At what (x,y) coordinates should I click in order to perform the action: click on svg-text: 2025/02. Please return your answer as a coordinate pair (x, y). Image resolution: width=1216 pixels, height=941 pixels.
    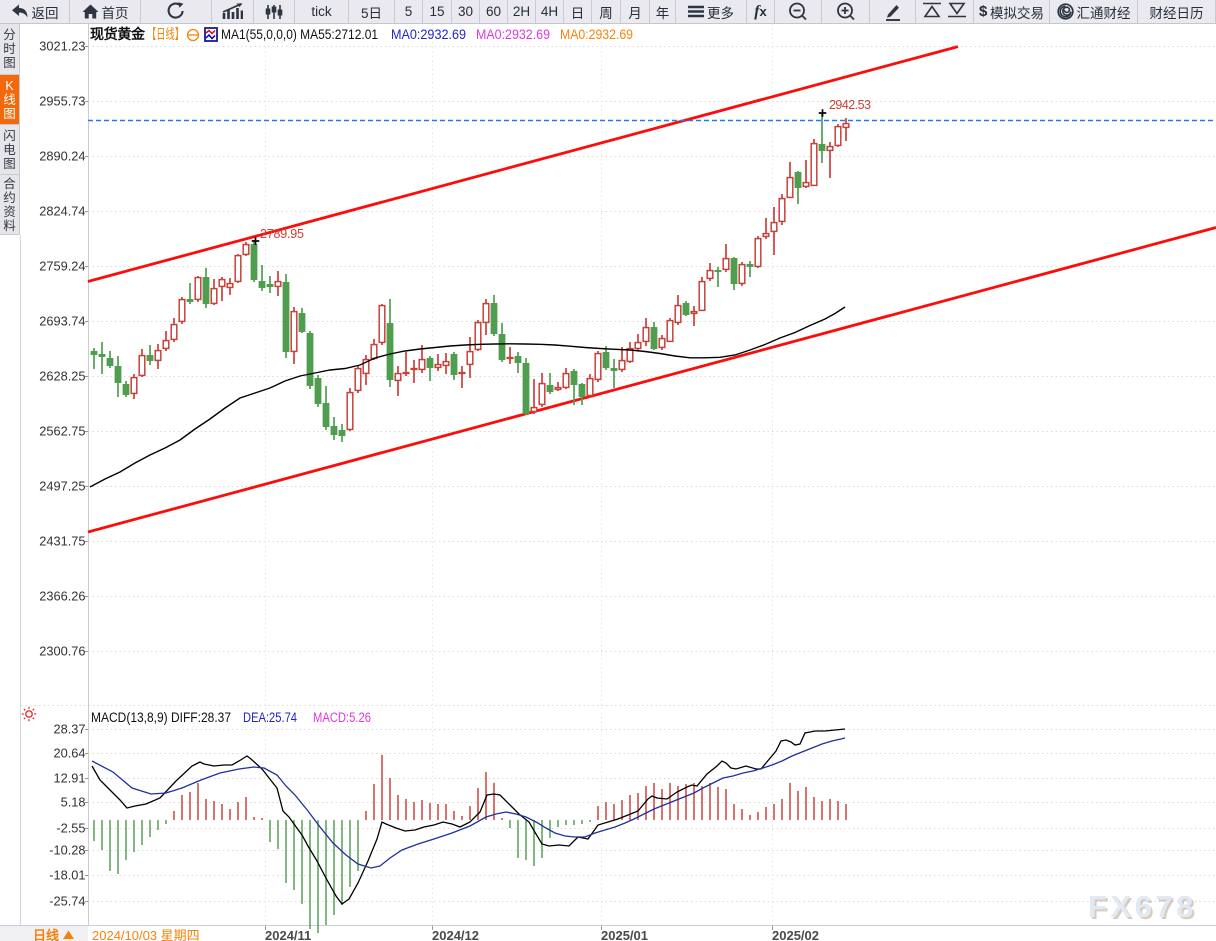
    Looking at the image, I should click on (795, 934).